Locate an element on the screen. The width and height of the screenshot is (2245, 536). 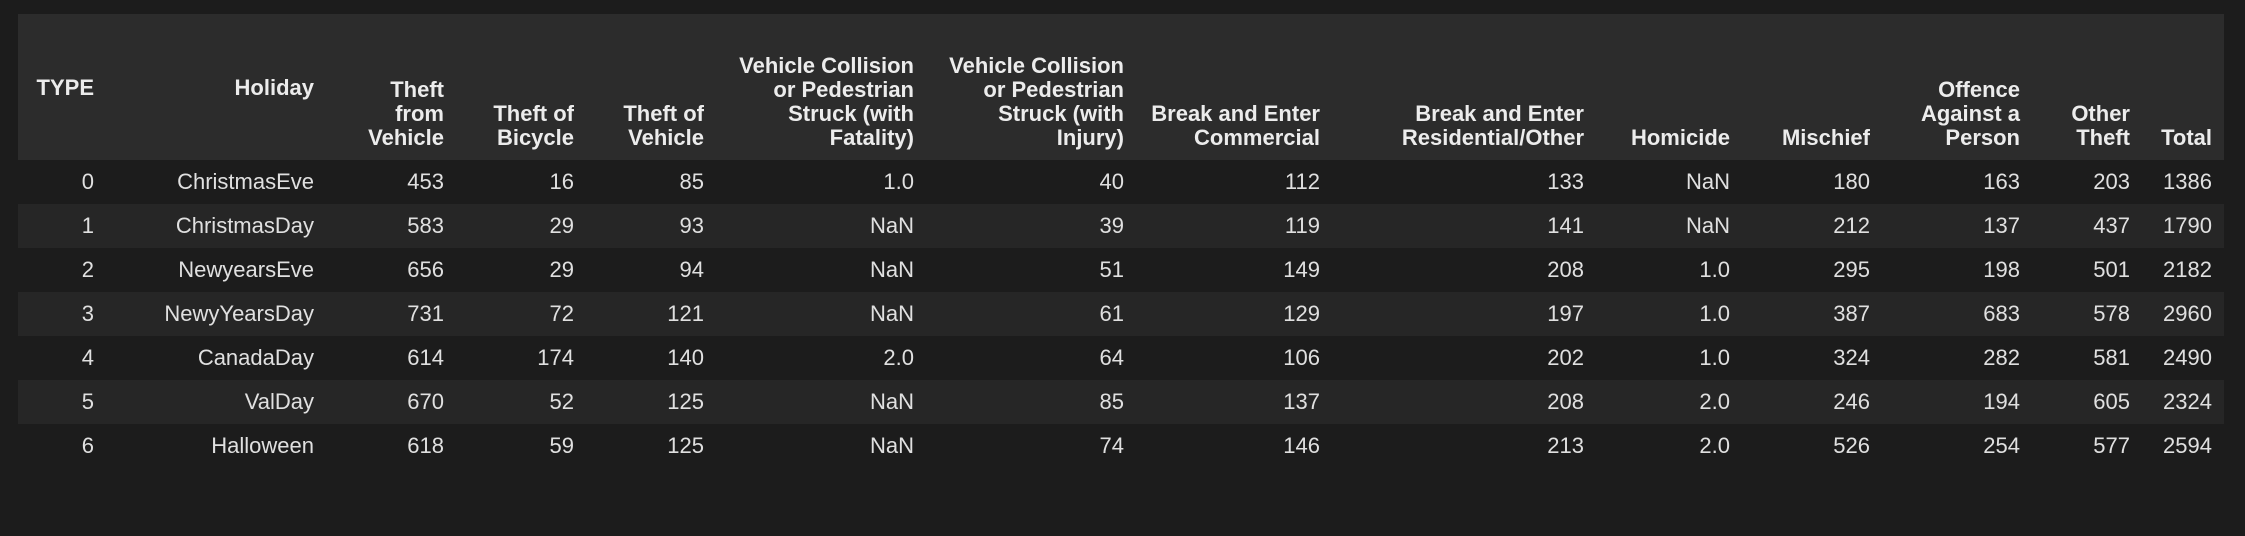
theft-from-vehicle-cell: 656 is located at coordinates (425, 269).